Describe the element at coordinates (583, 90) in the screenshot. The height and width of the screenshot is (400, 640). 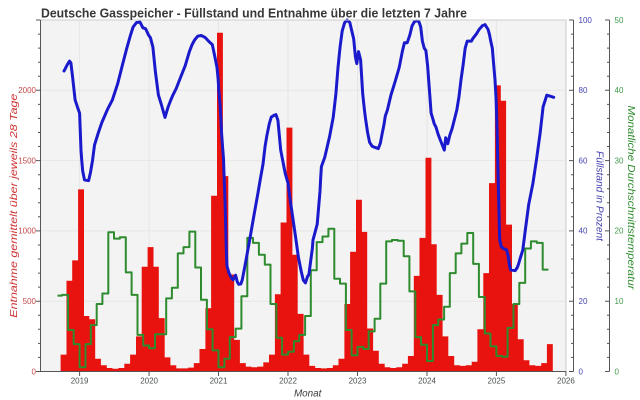
I see `svg-text: 80` at that location.